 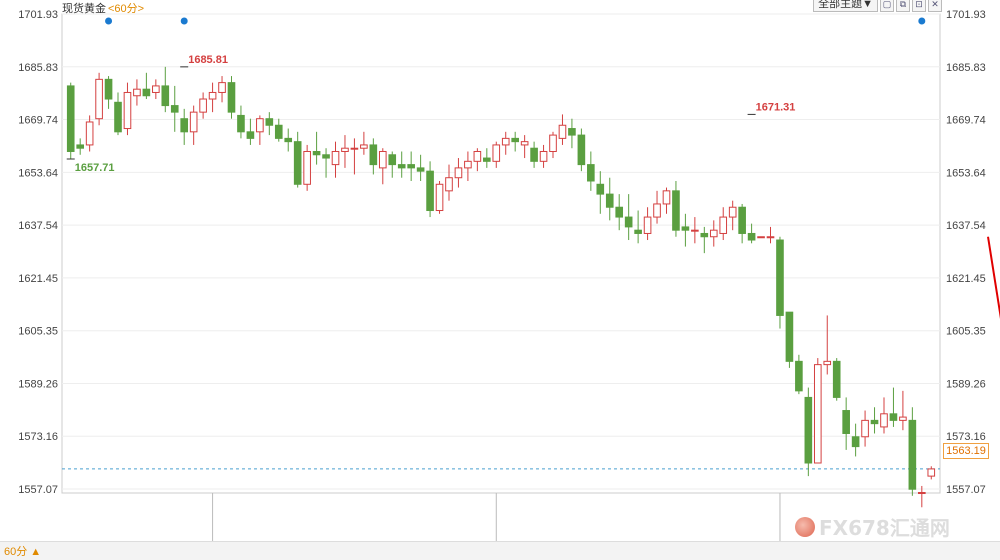 What do you see at coordinates (966, 384) in the screenshot?
I see `y-tick-label-right: 1589.26` at bounding box center [966, 384].